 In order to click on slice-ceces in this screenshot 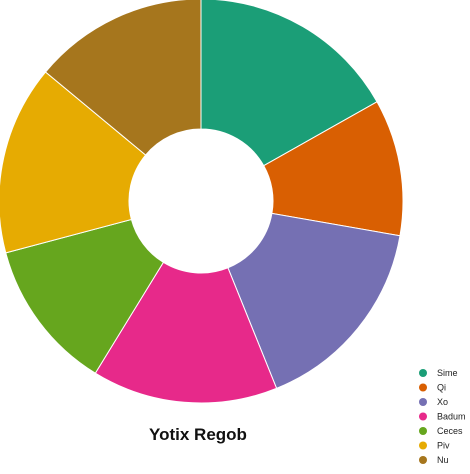, I will do `click(85, 296)`.